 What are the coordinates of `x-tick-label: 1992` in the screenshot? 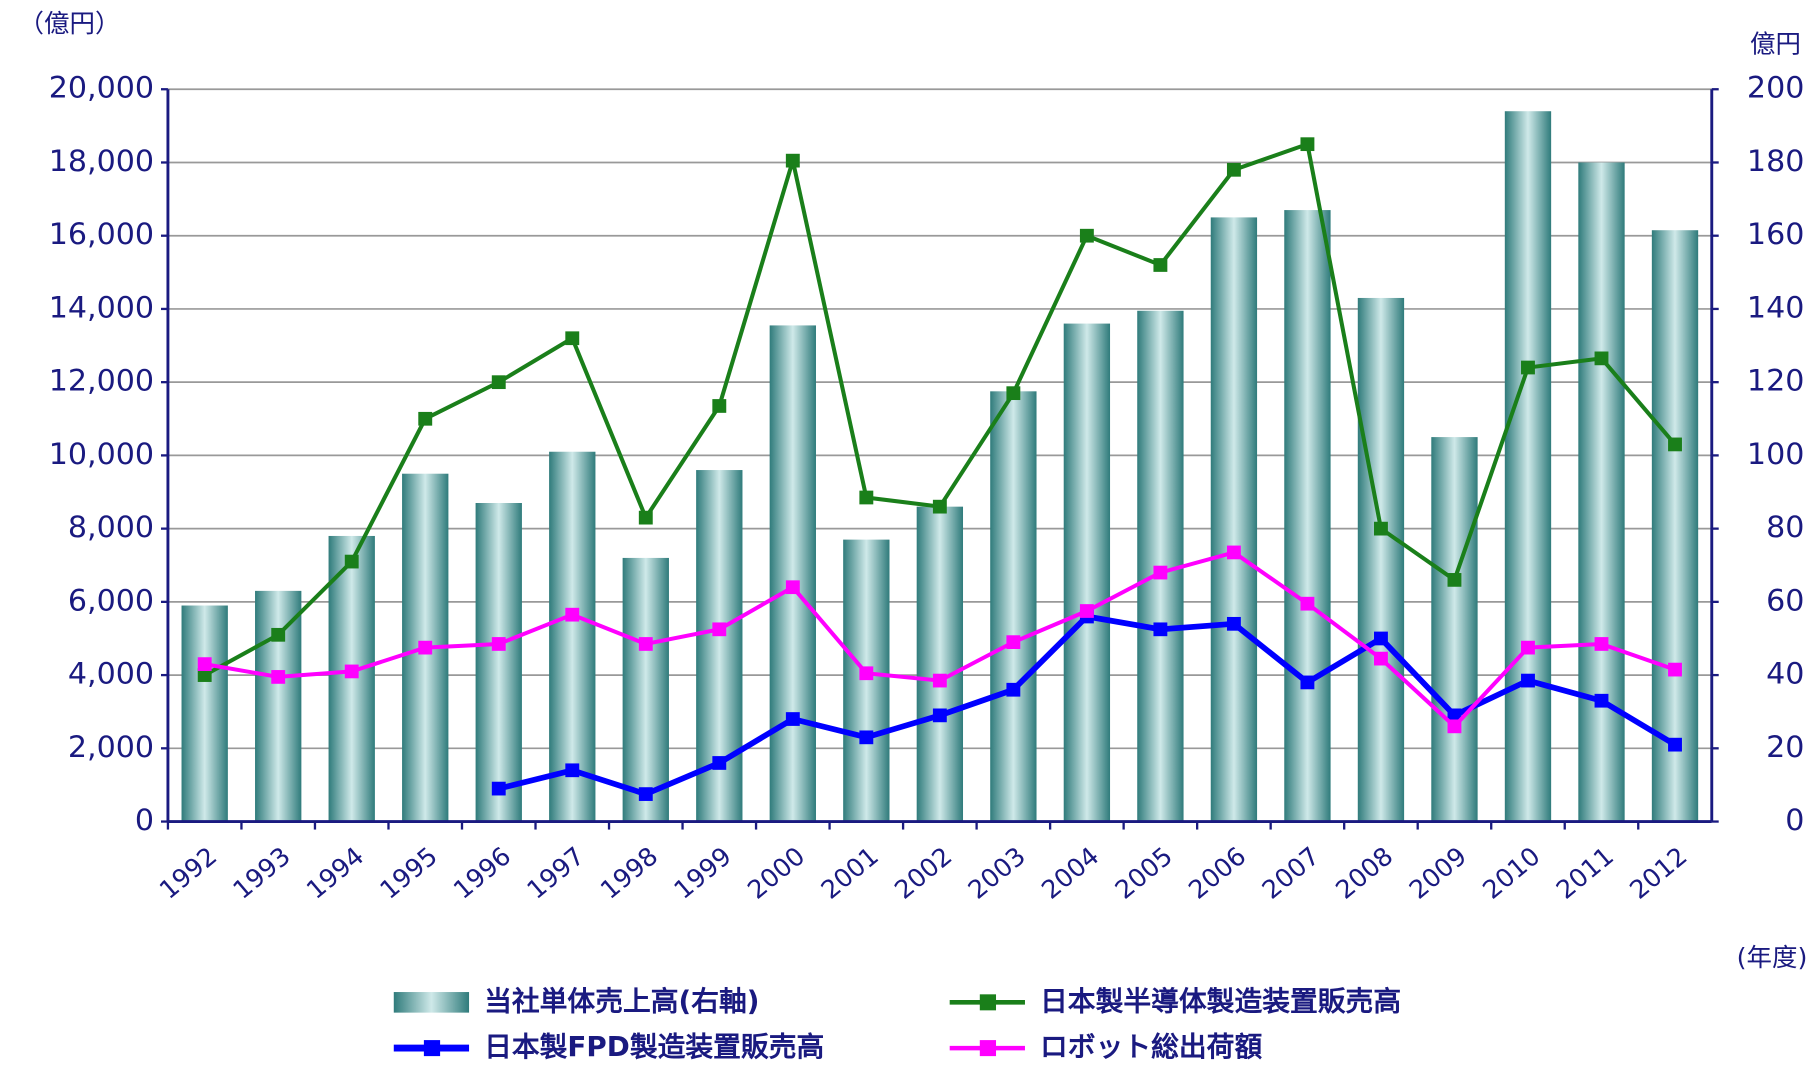 It's located at (187, 873).